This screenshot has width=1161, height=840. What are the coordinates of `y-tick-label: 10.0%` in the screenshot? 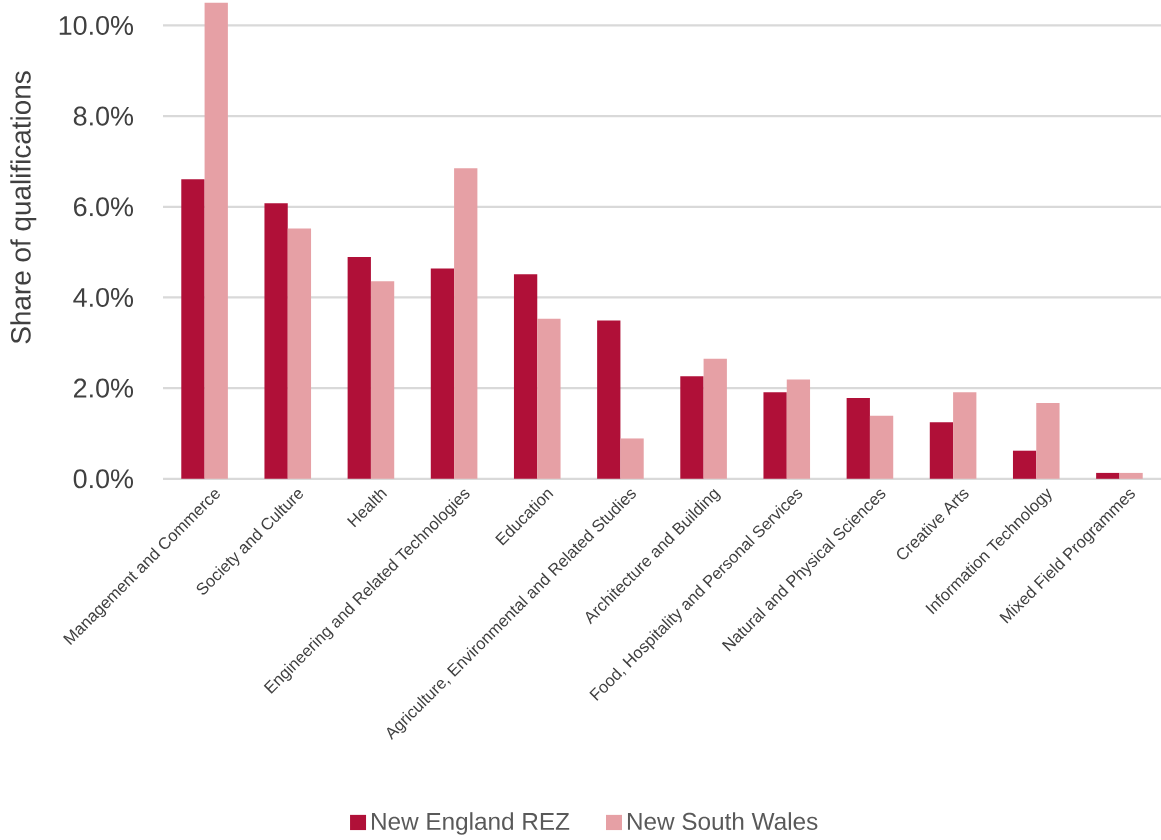 It's located at (96, 25).